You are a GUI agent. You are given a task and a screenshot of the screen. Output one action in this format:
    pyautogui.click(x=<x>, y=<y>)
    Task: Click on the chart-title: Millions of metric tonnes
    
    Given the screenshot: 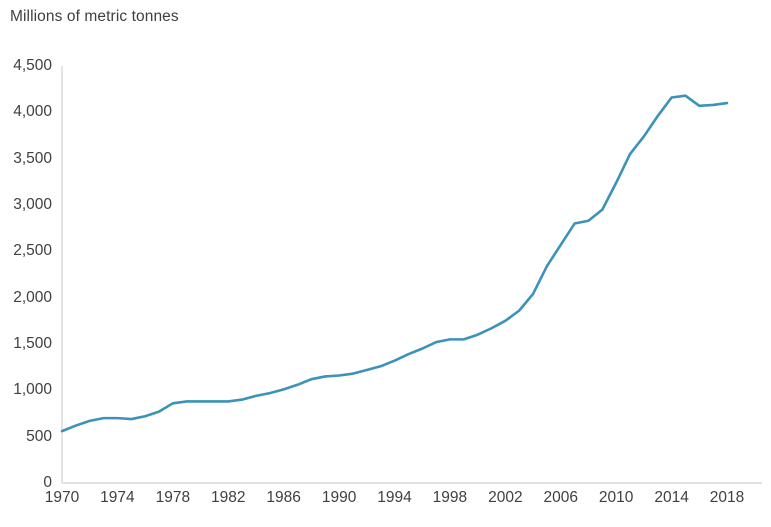 What is the action you would take?
    pyautogui.click(x=94, y=16)
    